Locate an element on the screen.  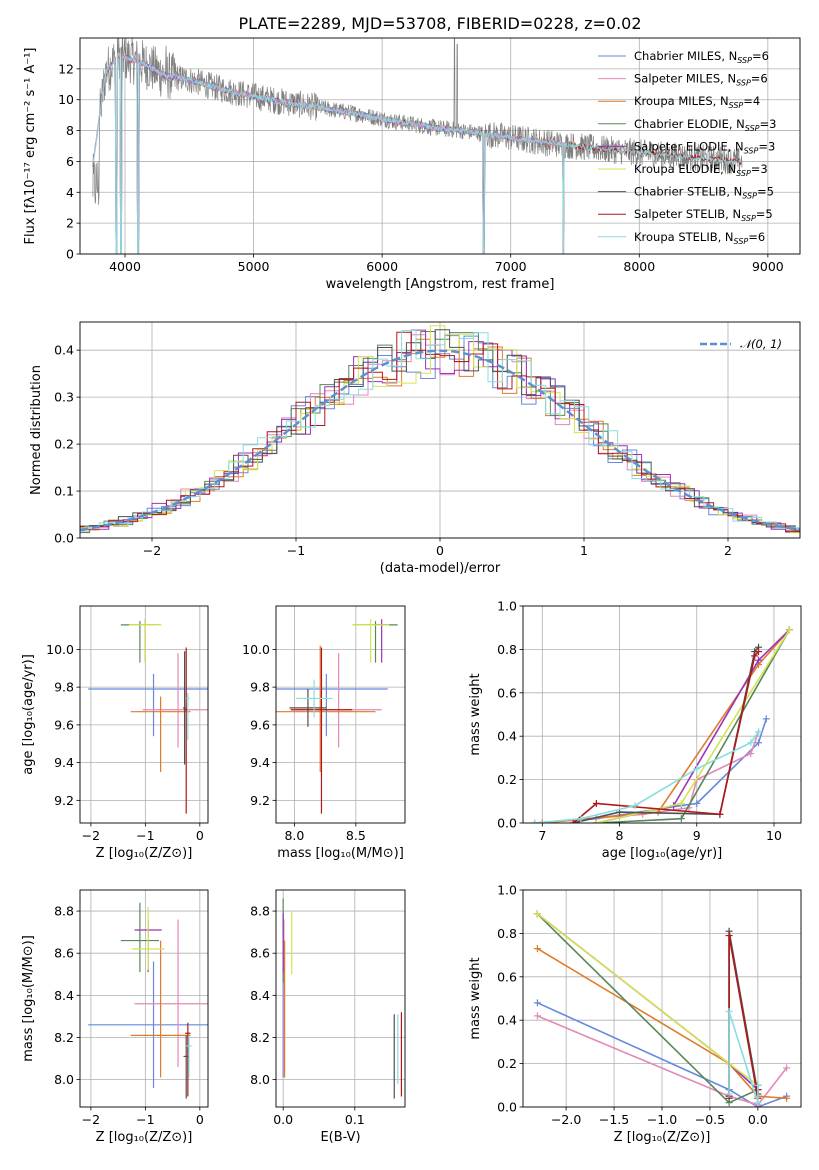
x-axis-label: wavelength [Angstrom, rest frame] is located at coordinates (440, 284).